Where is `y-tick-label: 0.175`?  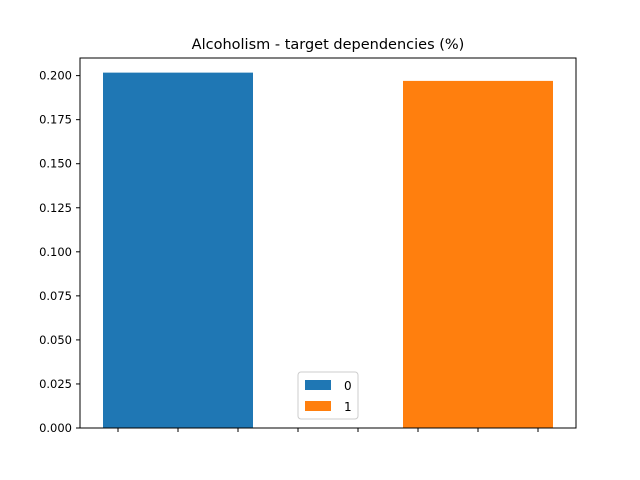
y-tick-label: 0.175 is located at coordinates (55, 120).